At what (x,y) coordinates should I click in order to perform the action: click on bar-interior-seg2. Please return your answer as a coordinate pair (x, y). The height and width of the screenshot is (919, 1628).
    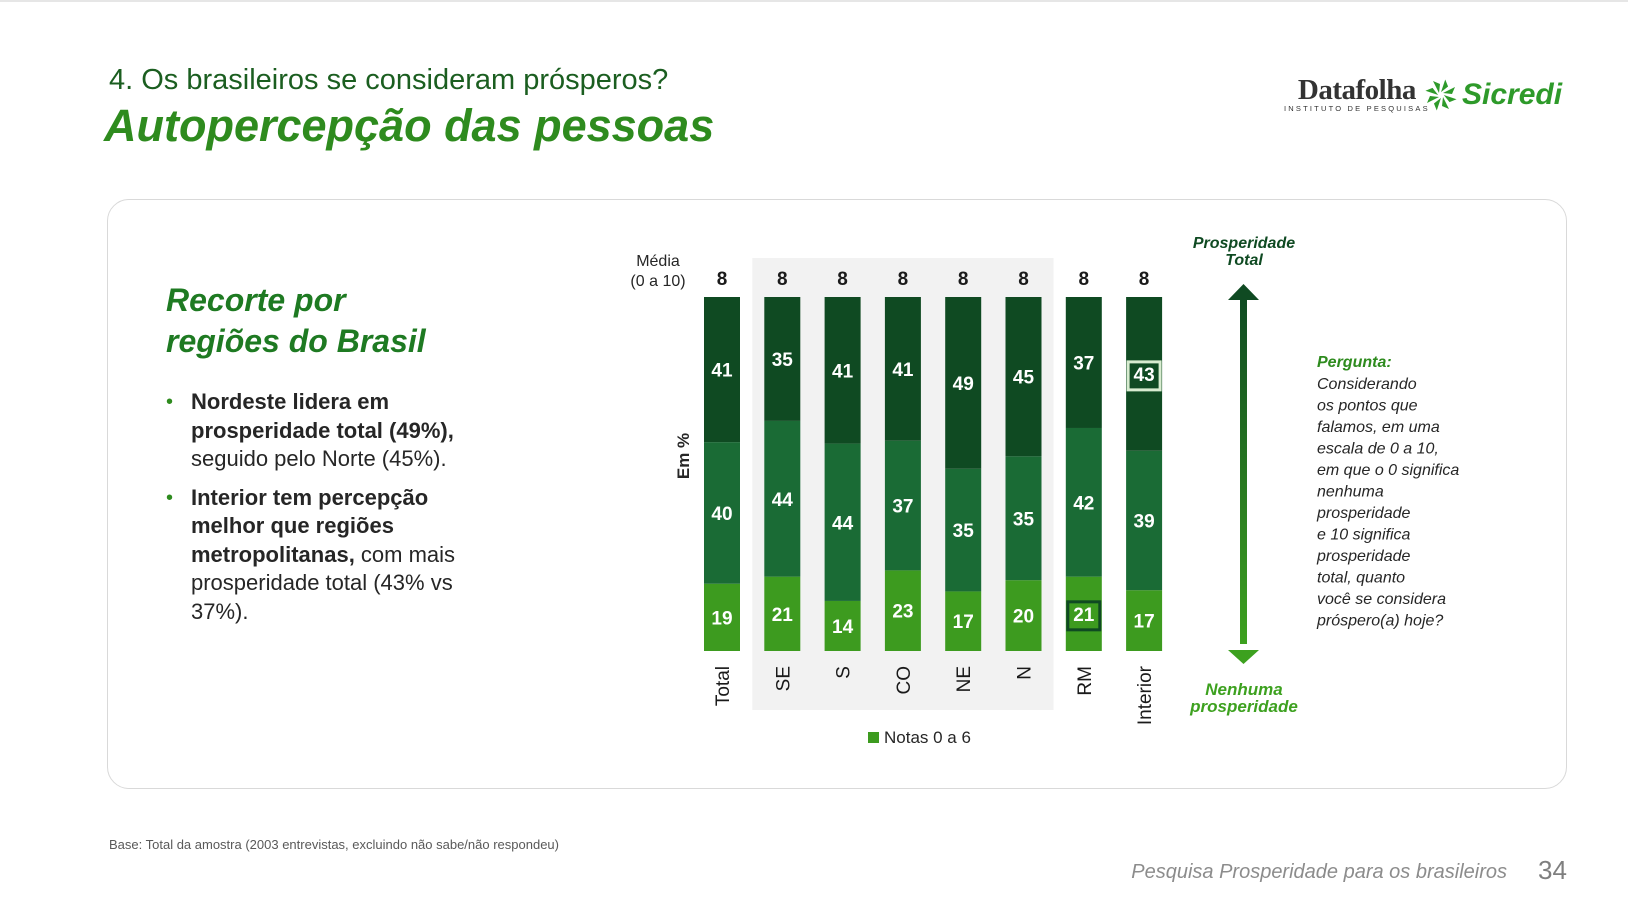
    Looking at the image, I should click on (1144, 374).